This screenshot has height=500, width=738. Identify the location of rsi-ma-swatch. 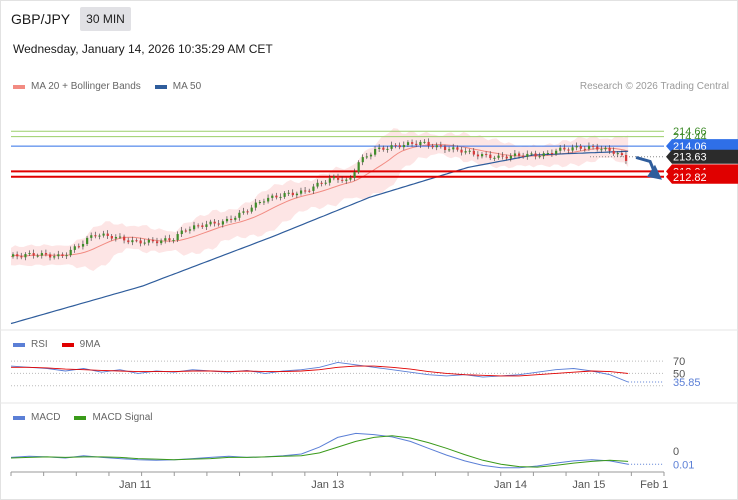
(67, 344).